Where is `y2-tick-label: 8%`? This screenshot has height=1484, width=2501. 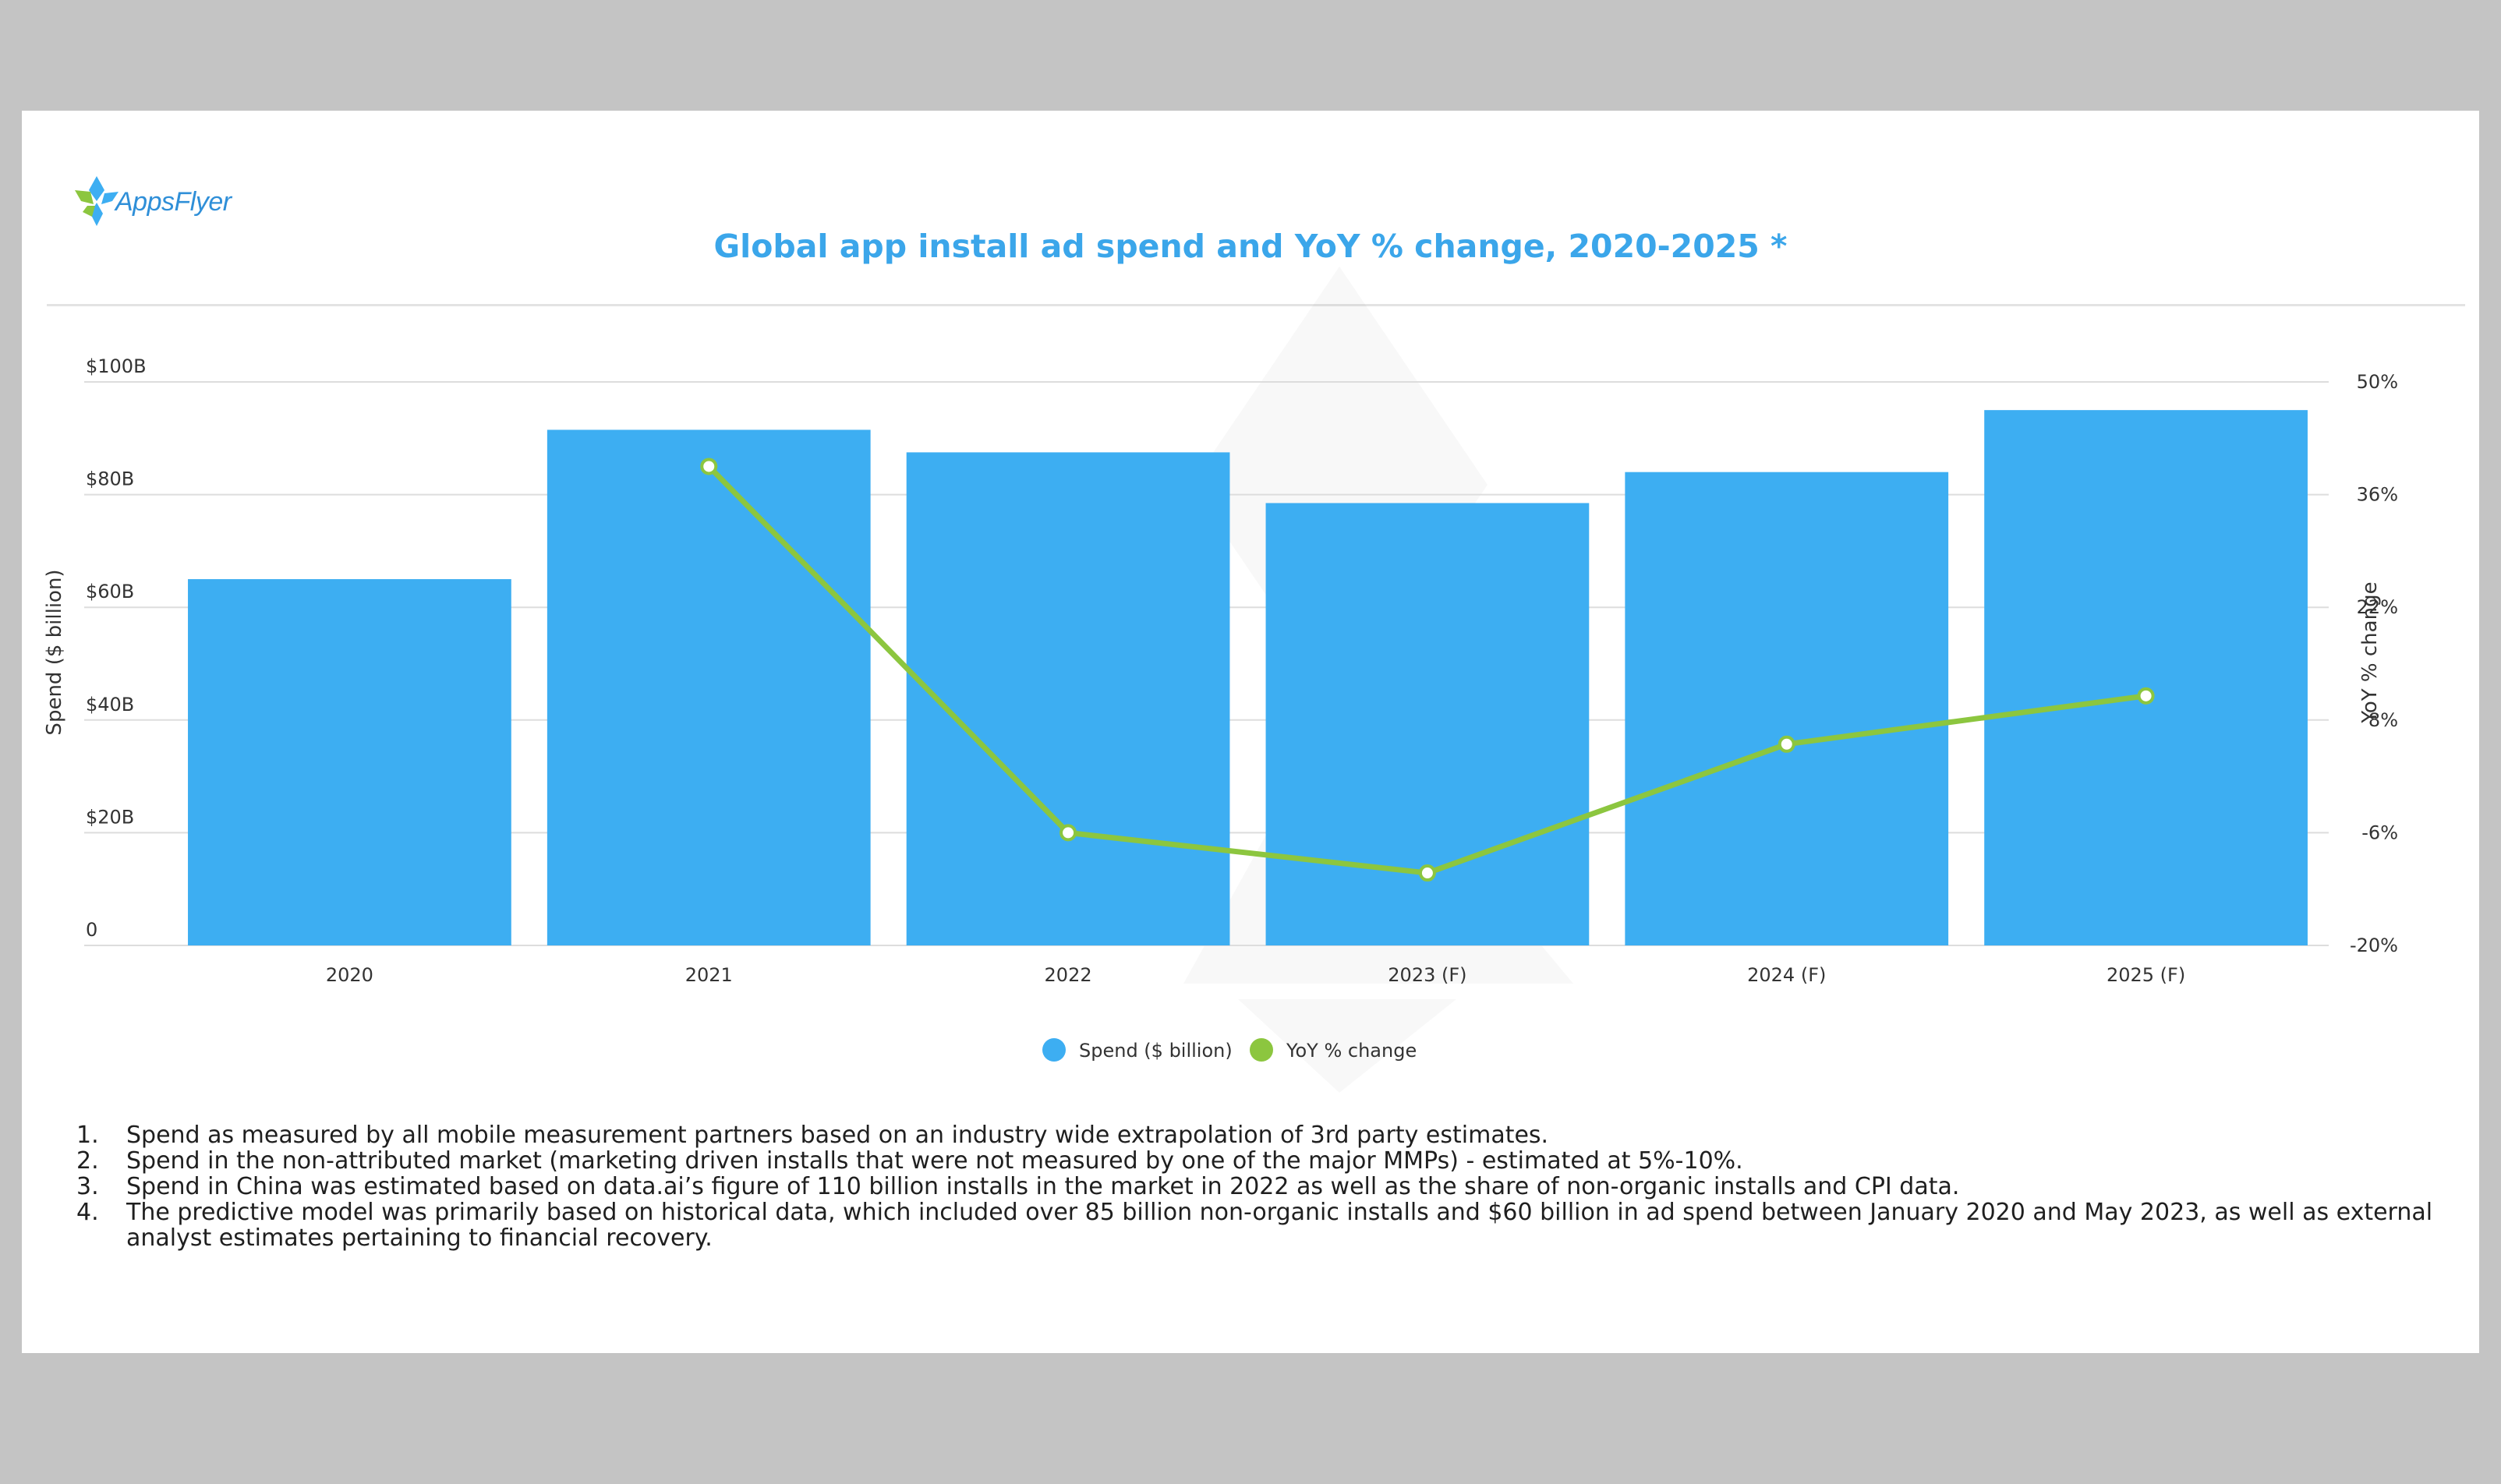 y2-tick-label: 8% is located at coordinates (2383, 720).